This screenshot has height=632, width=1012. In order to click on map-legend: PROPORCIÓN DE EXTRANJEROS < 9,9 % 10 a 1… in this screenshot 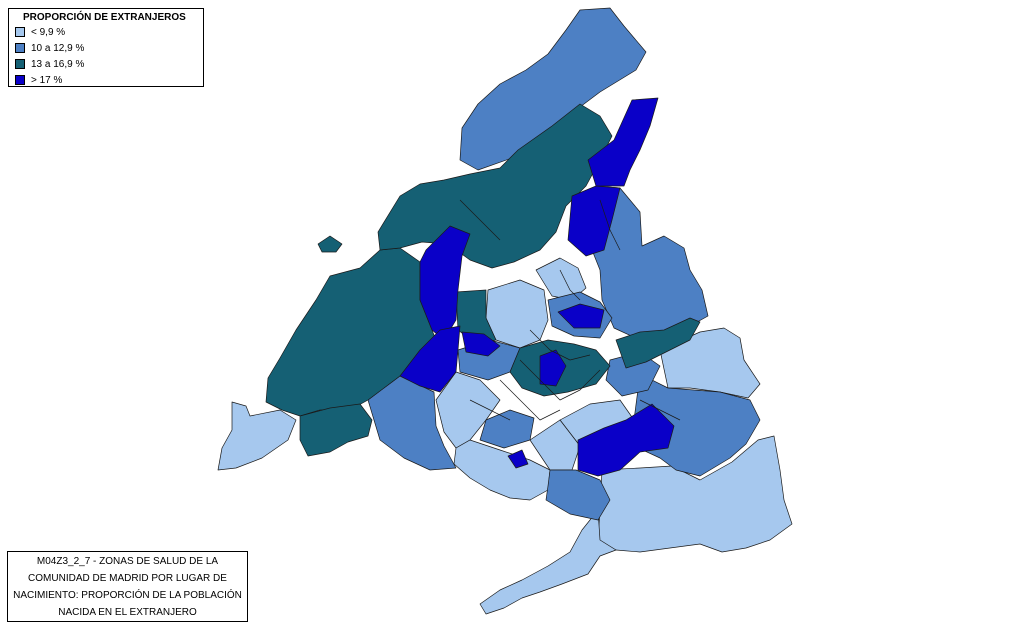, I will do `click(106, 47)`.